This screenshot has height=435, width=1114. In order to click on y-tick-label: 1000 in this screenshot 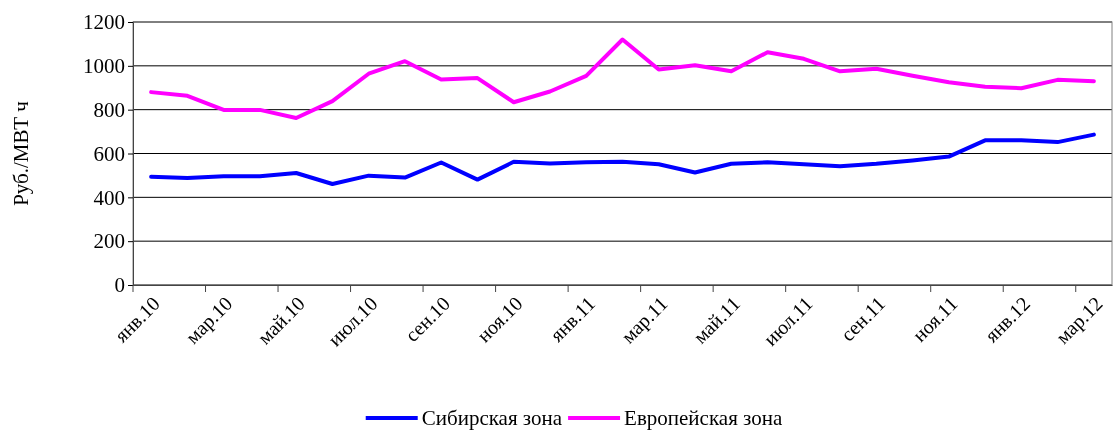, I will do `click(104, 66)`.